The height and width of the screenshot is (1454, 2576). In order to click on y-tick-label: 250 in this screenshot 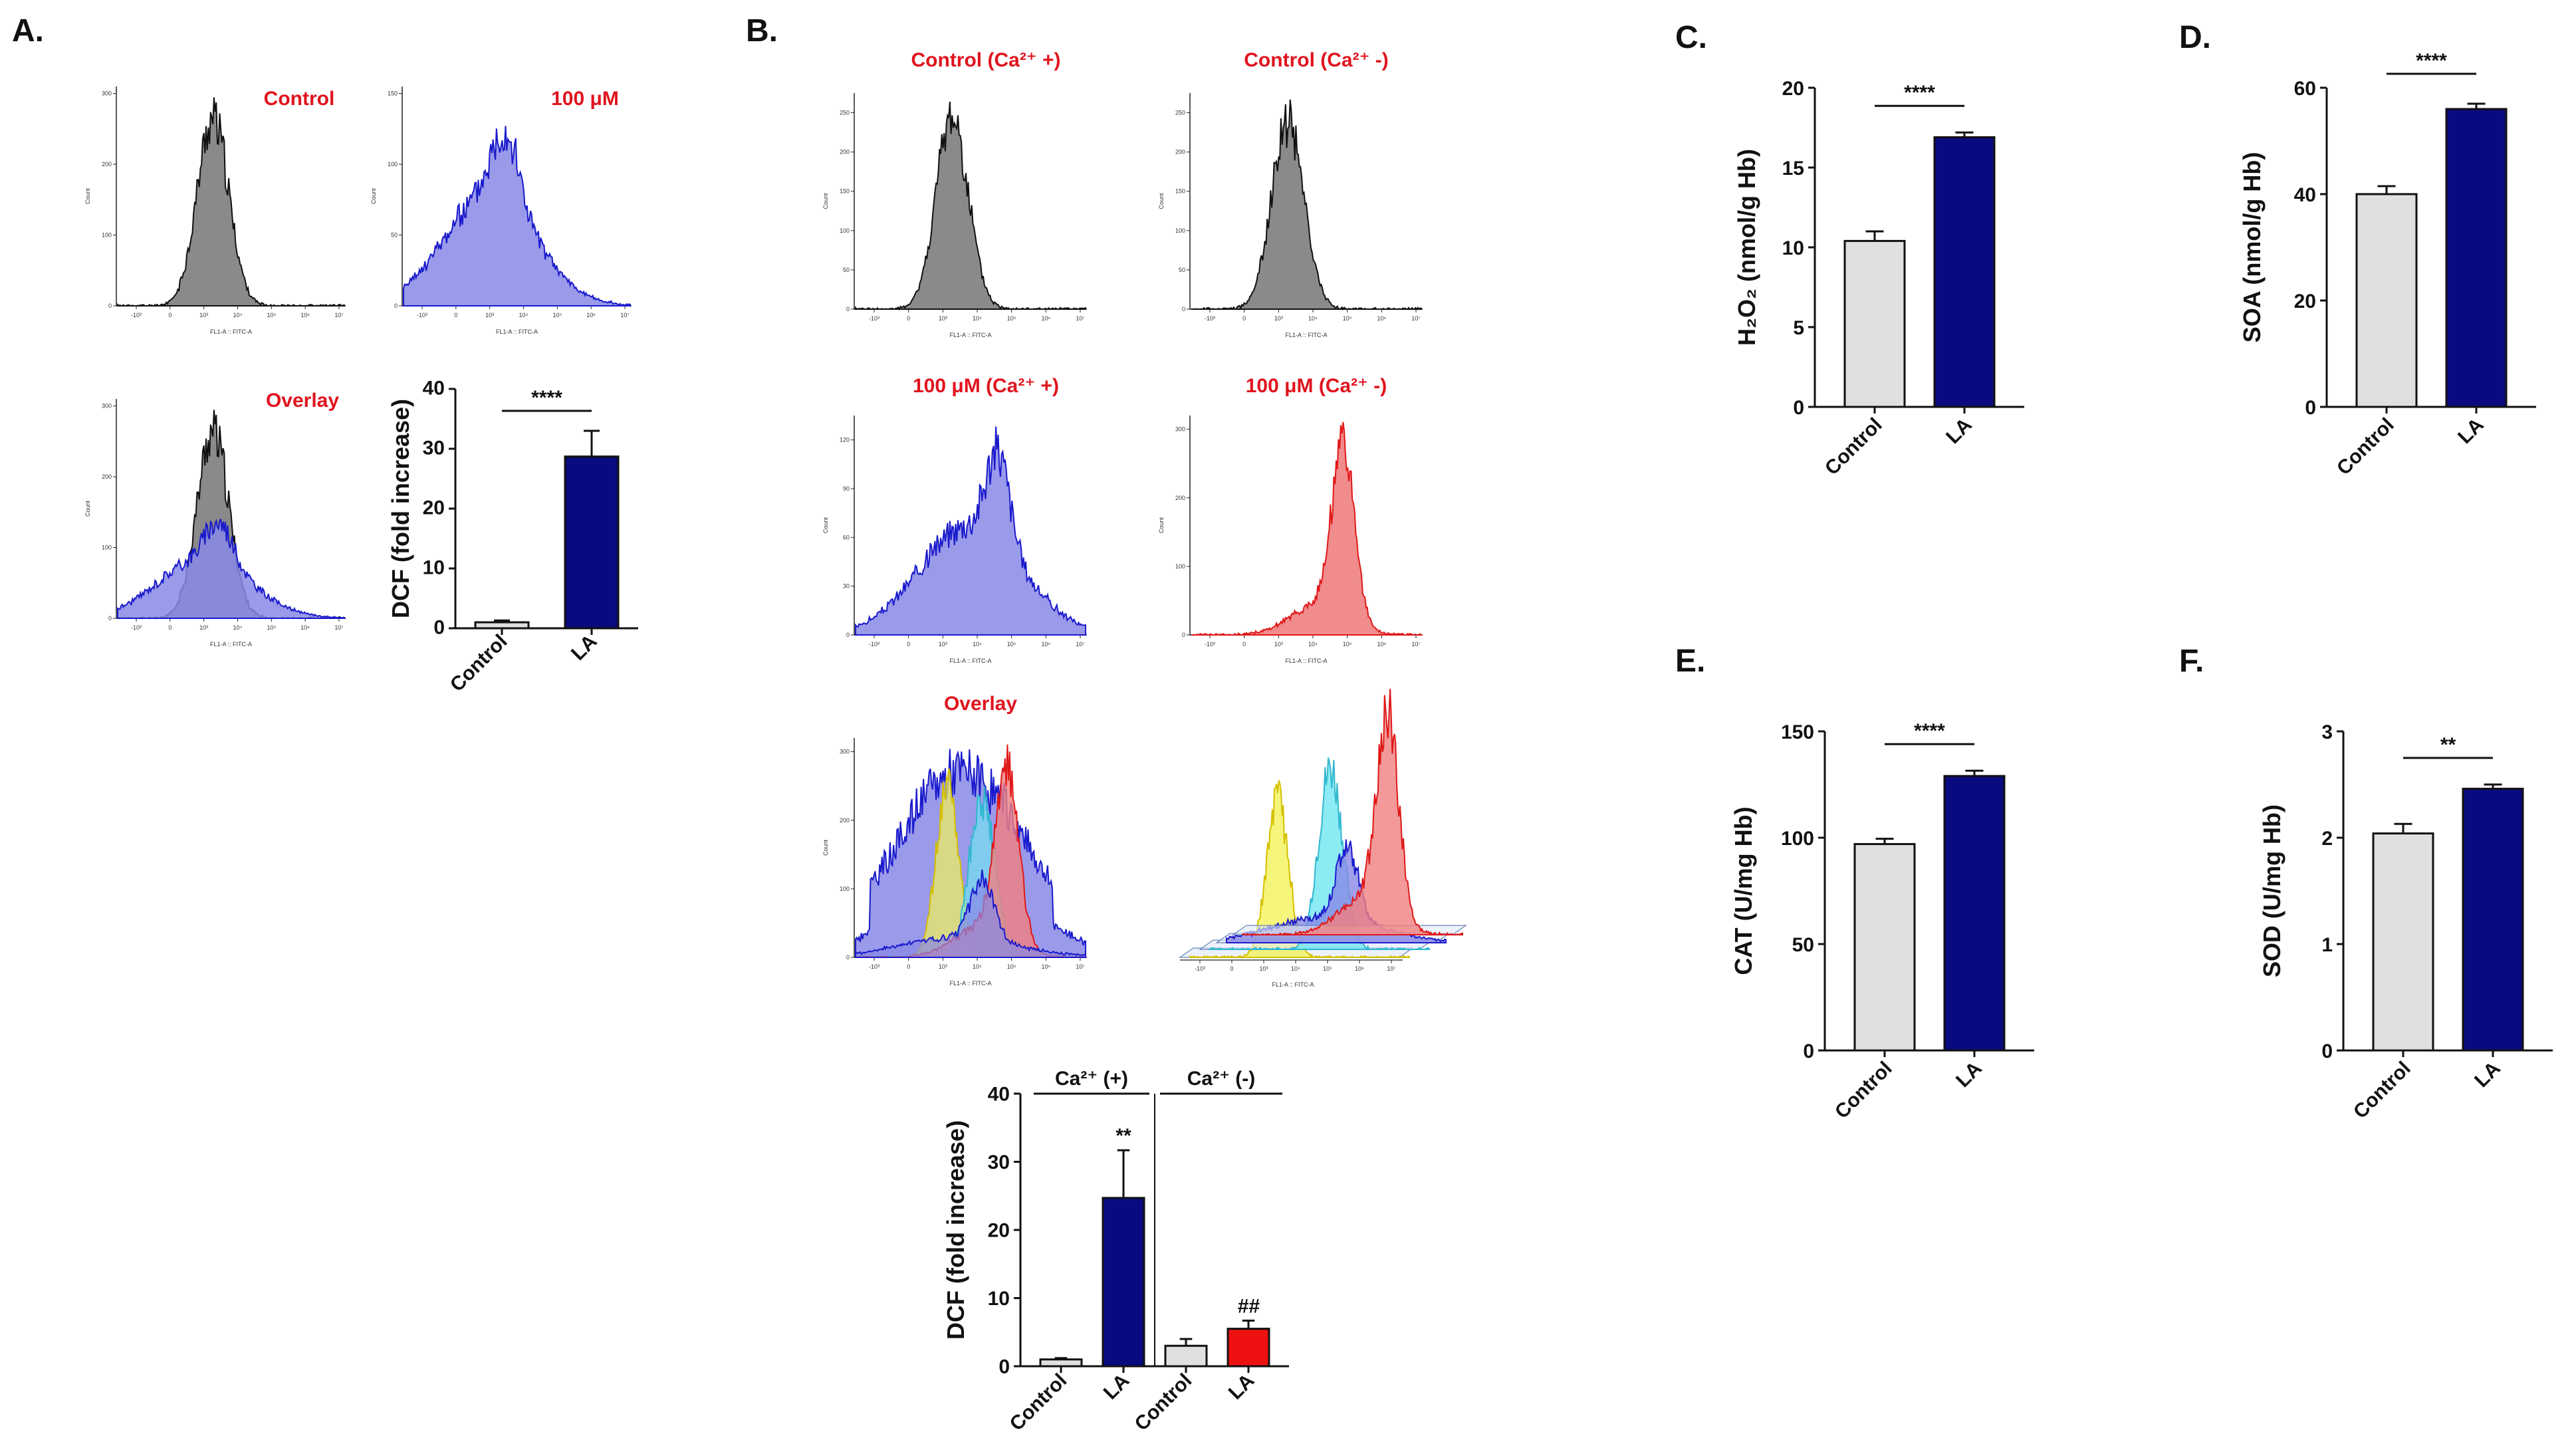, I will do `click(845, 113)`.